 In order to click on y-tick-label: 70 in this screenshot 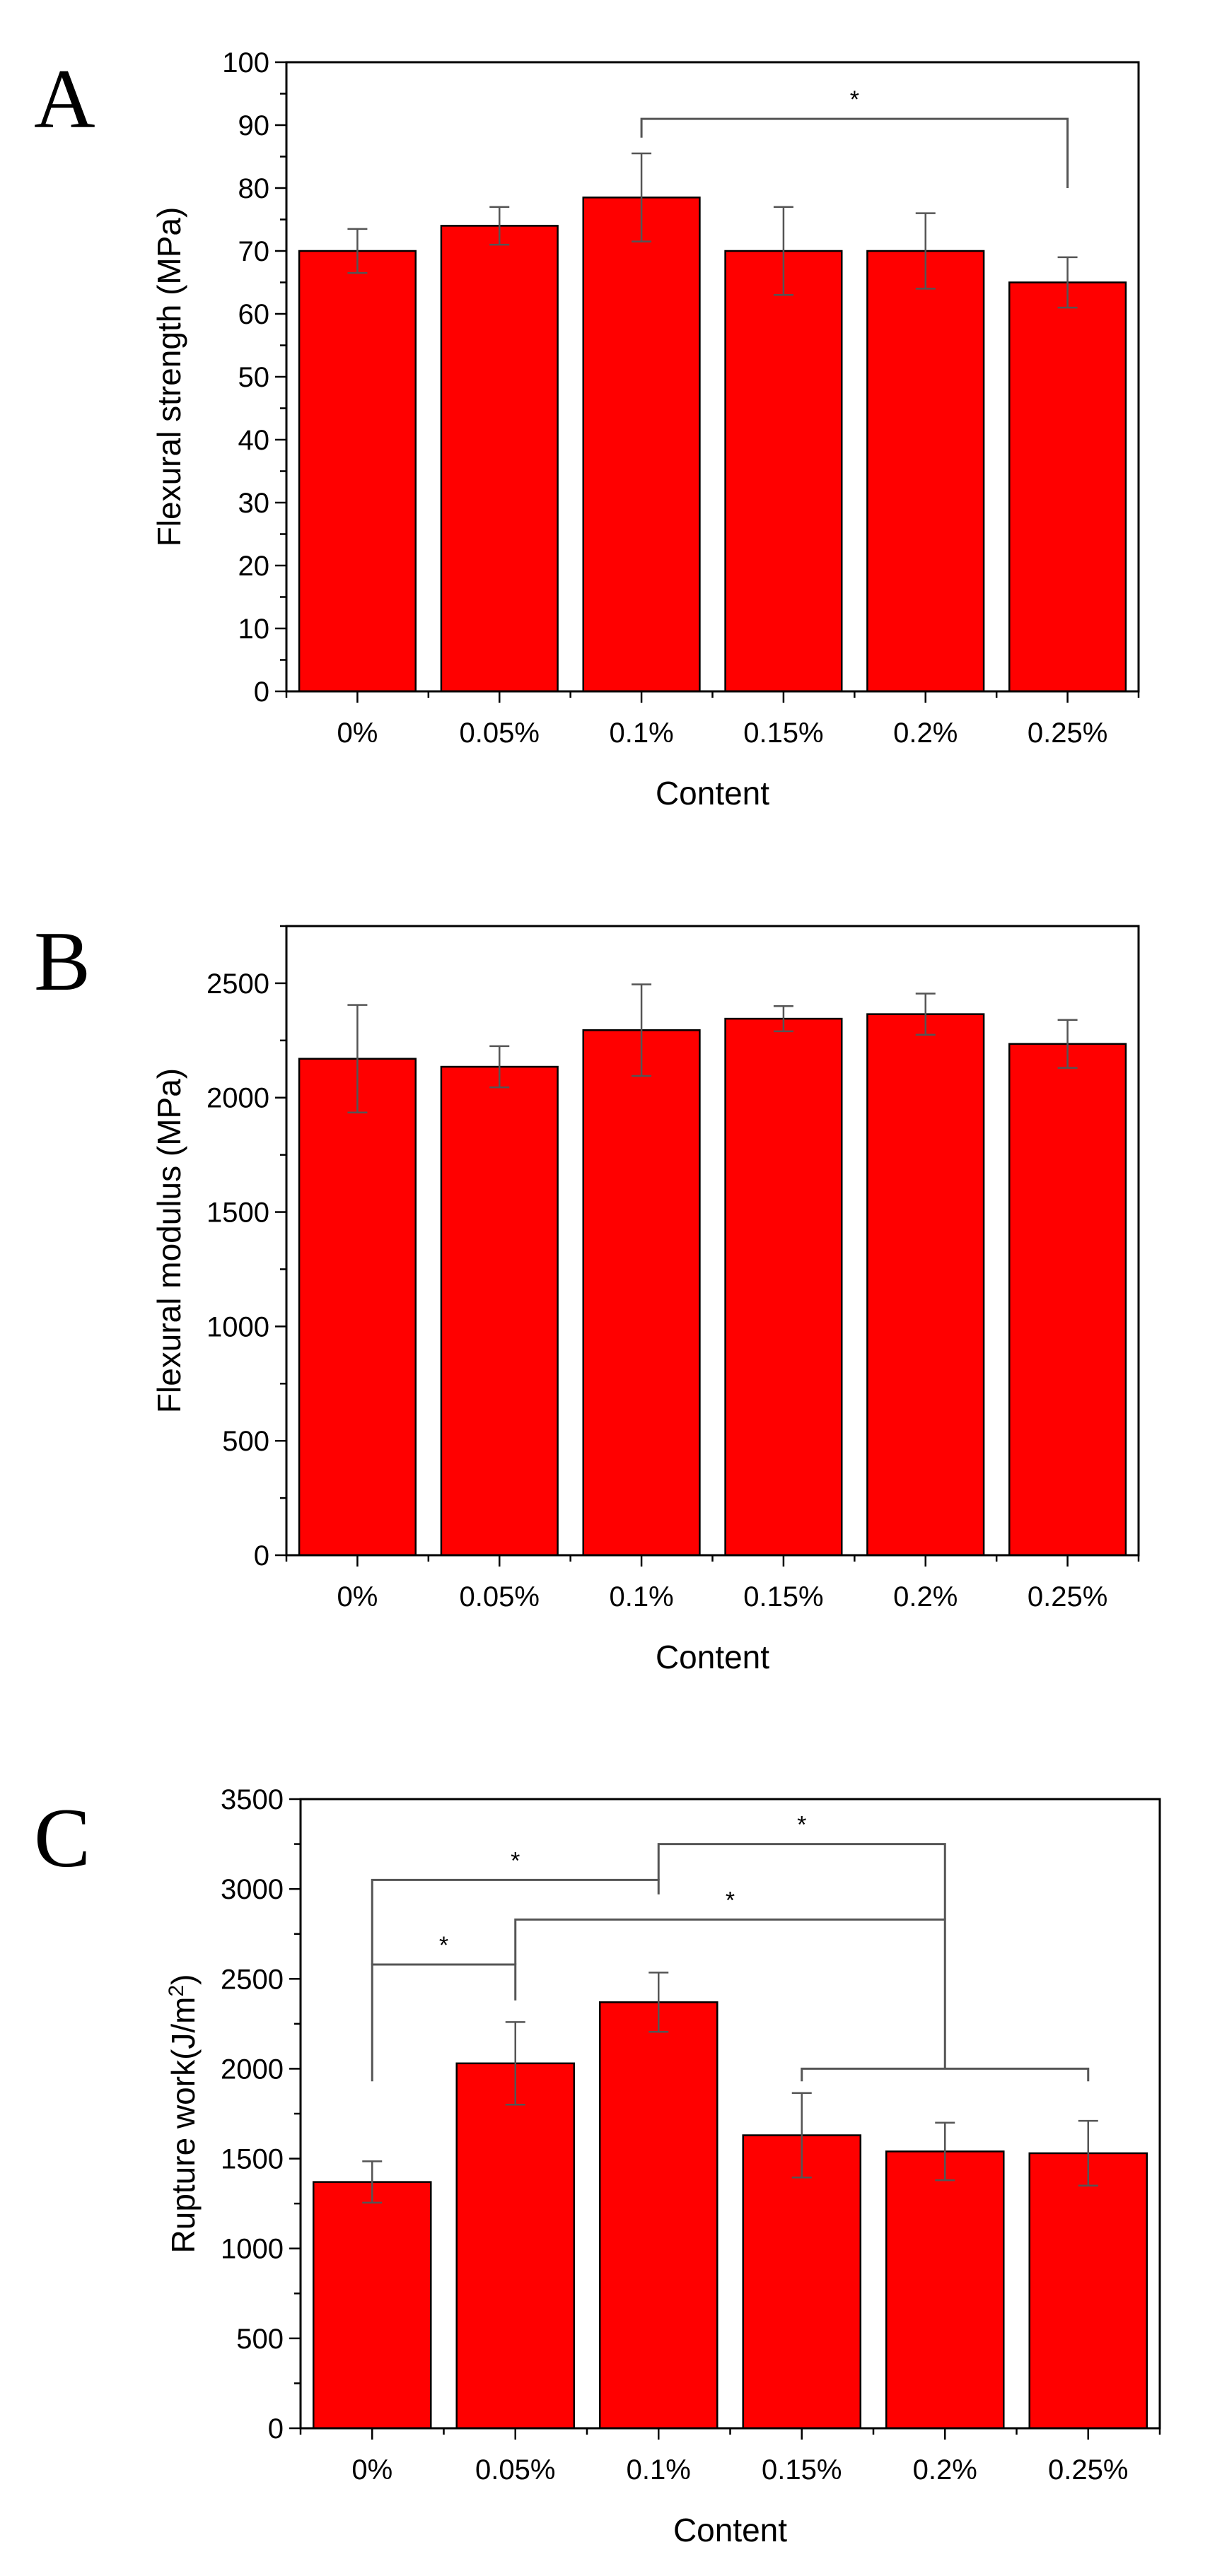, I will do `click(254, 252)`.